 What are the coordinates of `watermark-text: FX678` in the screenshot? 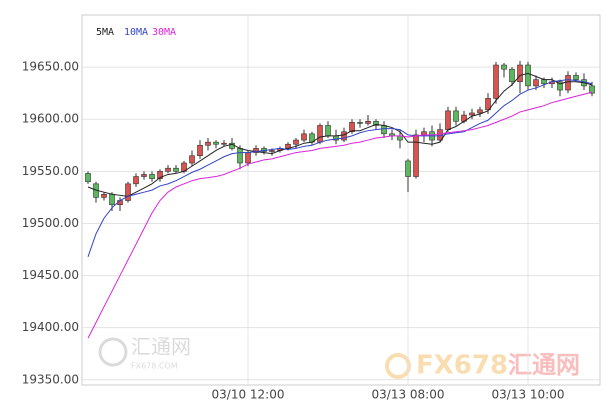 It's located at (462, 366).